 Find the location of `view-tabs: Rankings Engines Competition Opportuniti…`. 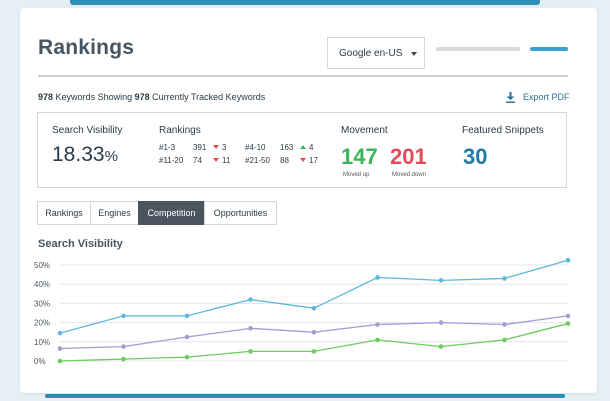

view-tabs: Rankings Engines Competition Opportuniti… is located at coordinates (157, 213).